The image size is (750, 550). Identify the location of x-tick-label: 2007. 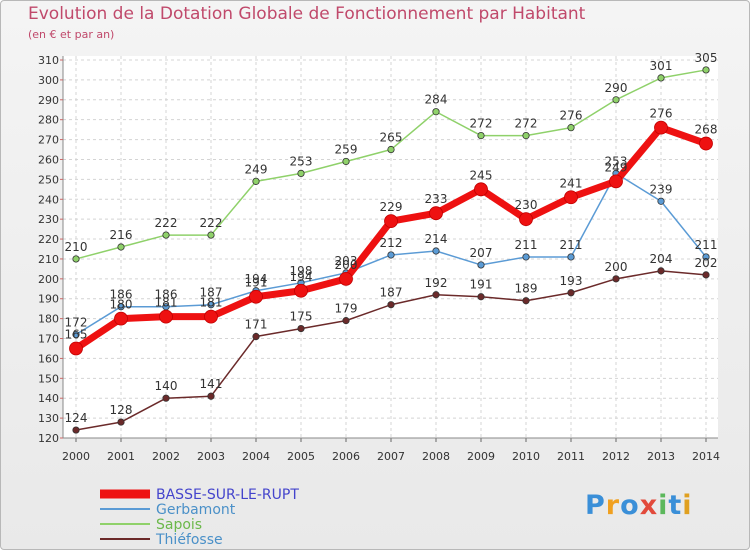
(391, 456).